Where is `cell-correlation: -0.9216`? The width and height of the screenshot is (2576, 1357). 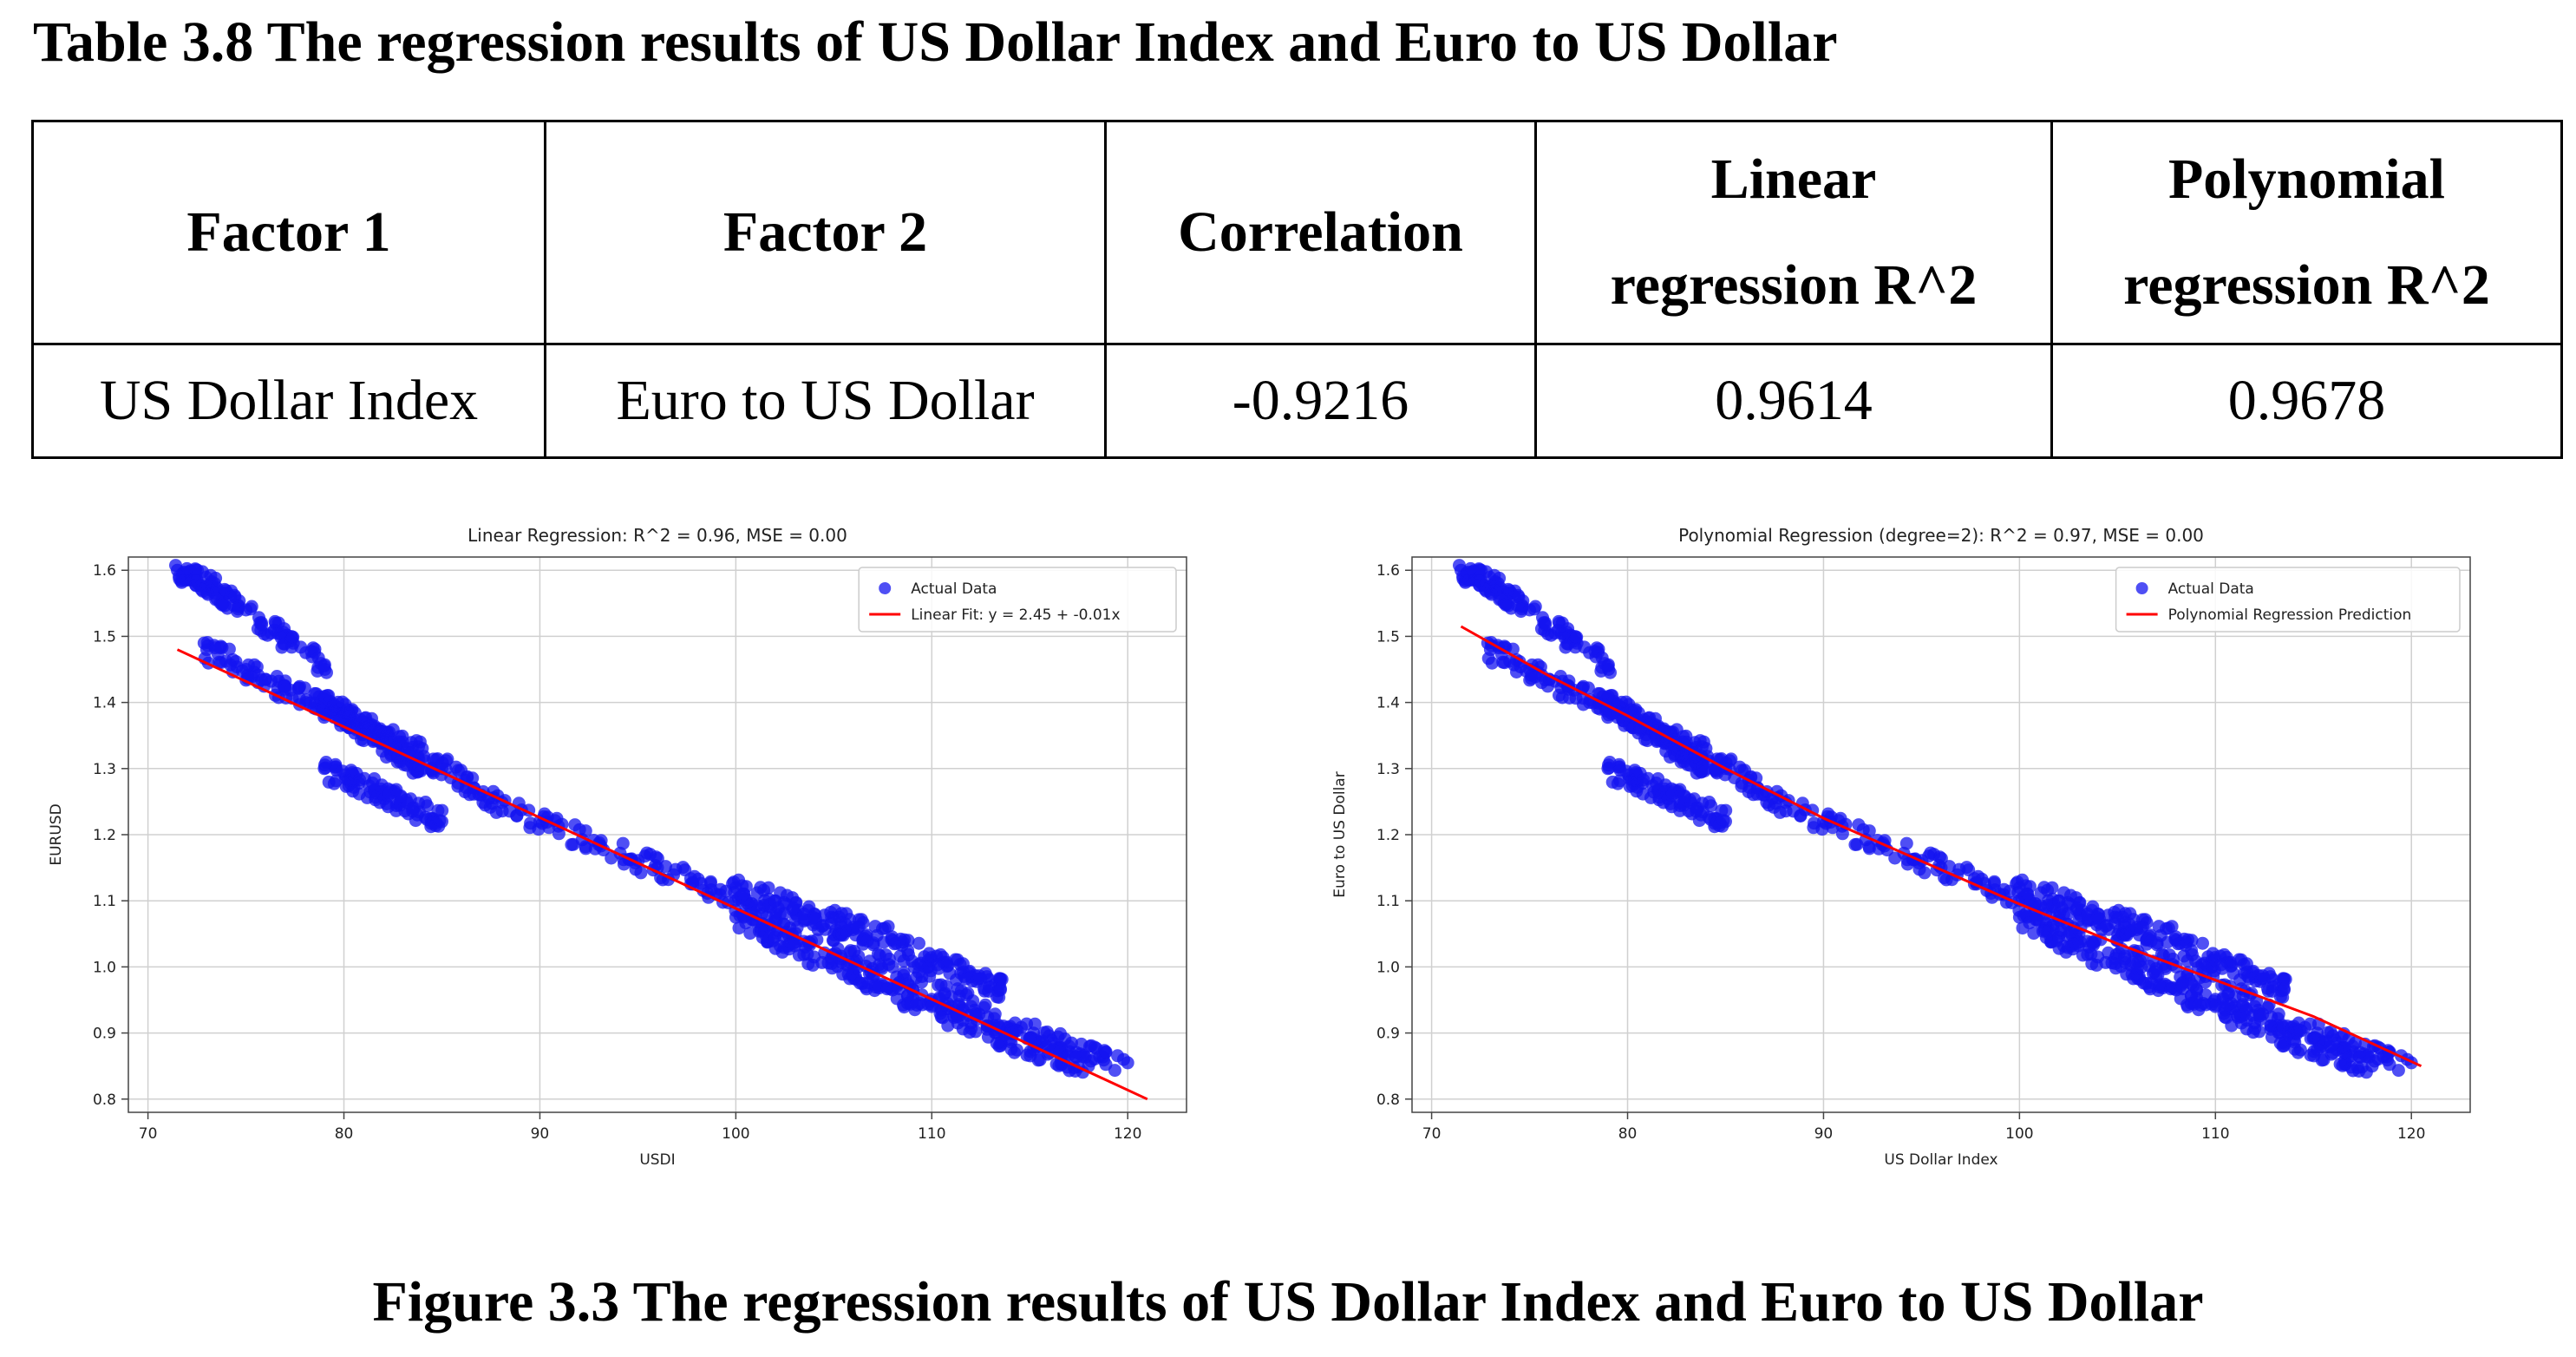
cell-correlation: -0.9216 is located at coordinates (1320, 401).